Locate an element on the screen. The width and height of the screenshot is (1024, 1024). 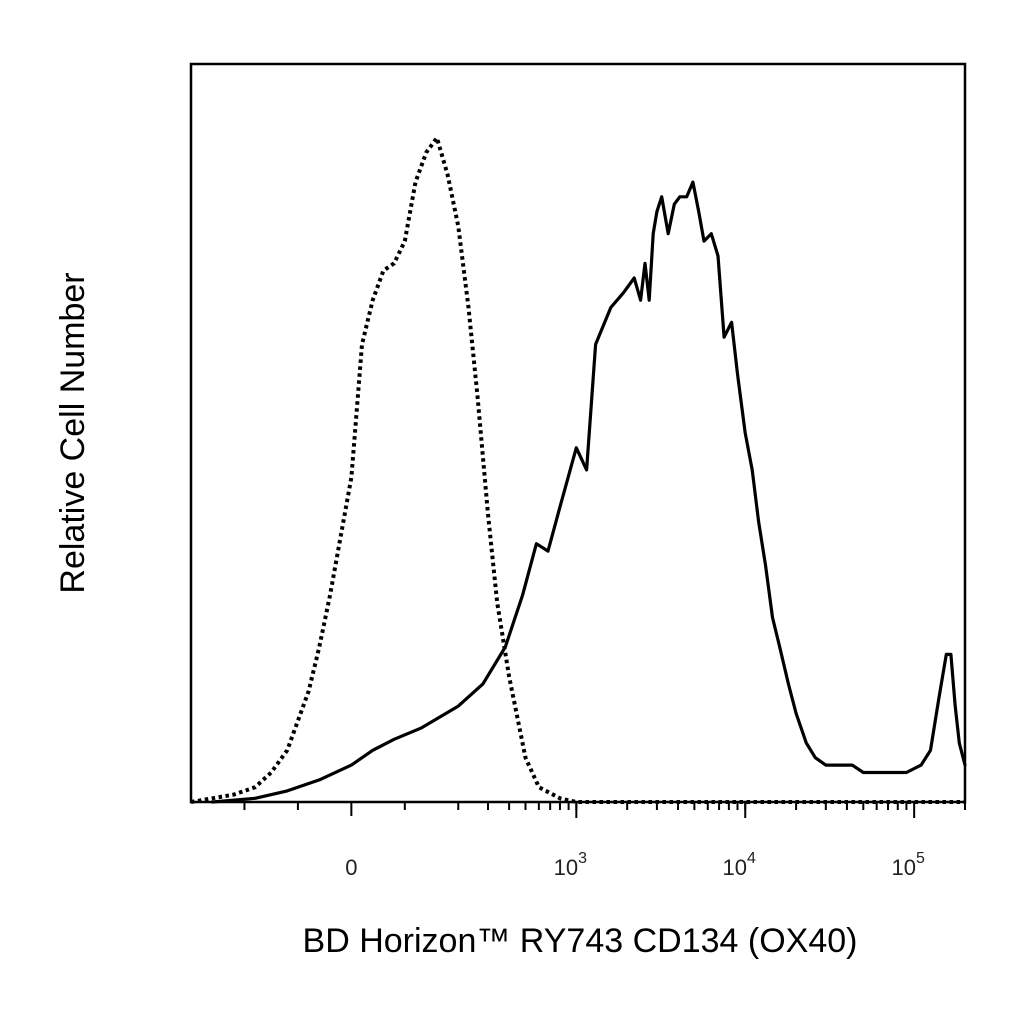
y-axis-title: Relative Cell Number is located at coordinates (73, 432).